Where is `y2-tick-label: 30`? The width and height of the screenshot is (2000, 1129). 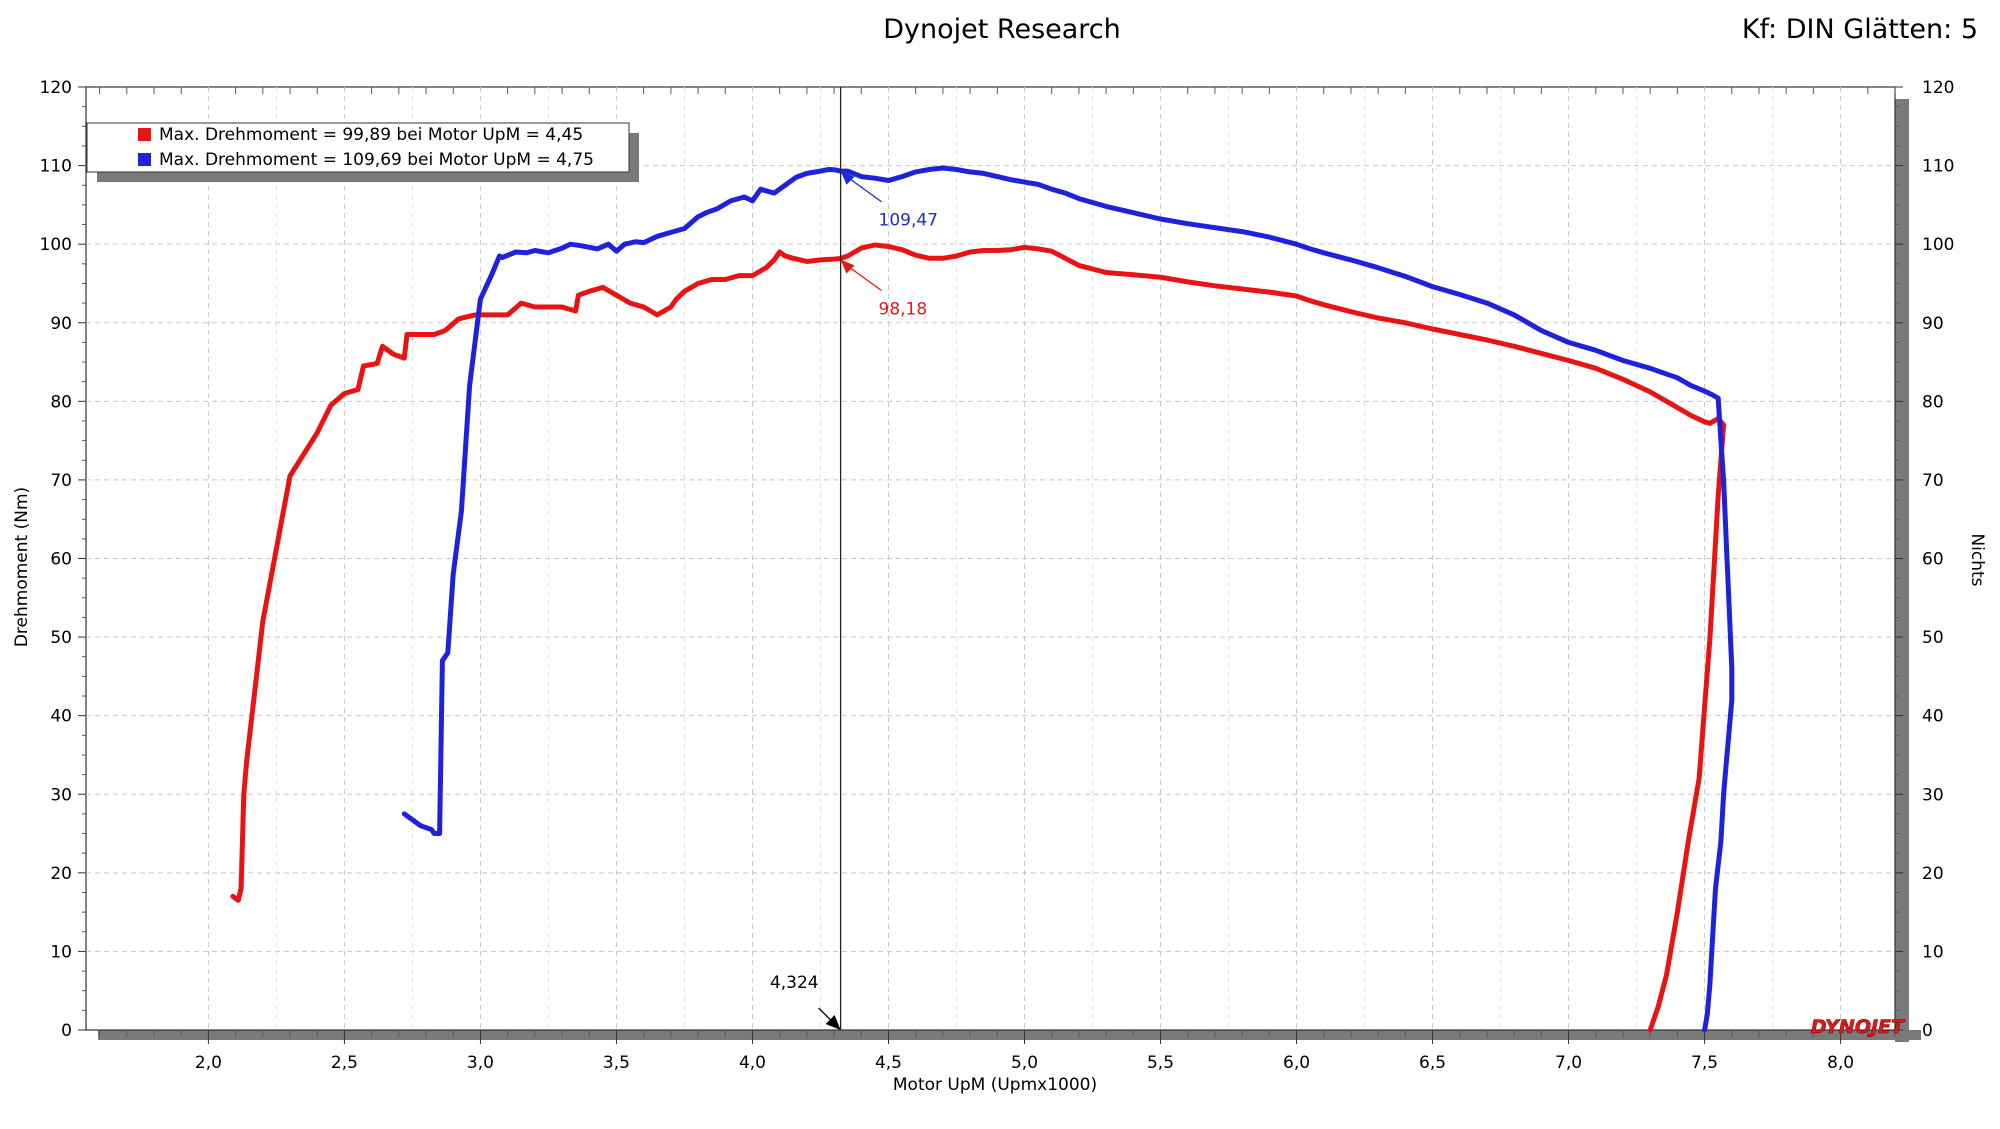
y2-tick-label: 30 is located at coordinates (1933, 795).